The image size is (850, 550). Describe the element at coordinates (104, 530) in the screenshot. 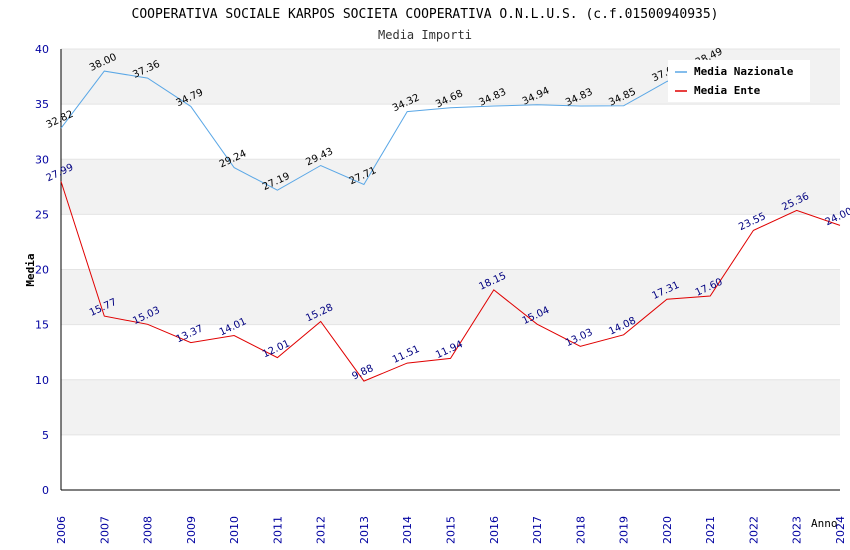

I see `x-tick-label: 2007` at that location.